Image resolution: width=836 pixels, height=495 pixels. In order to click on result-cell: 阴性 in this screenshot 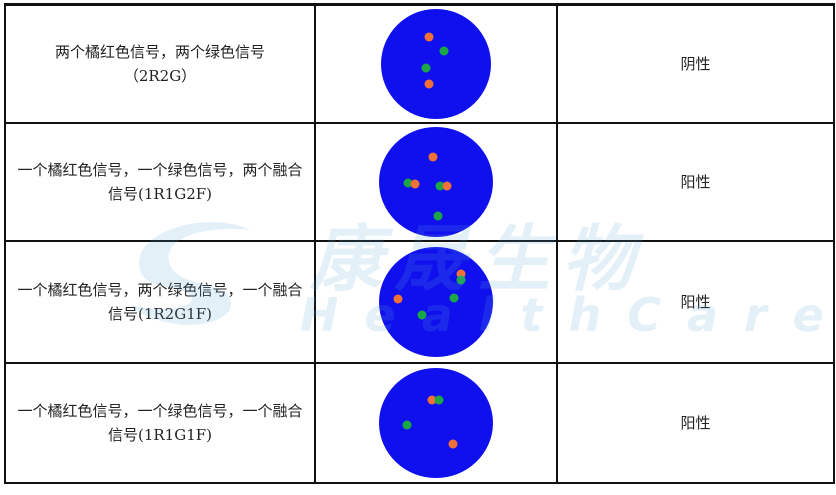, I will do `click(695, 63)`.